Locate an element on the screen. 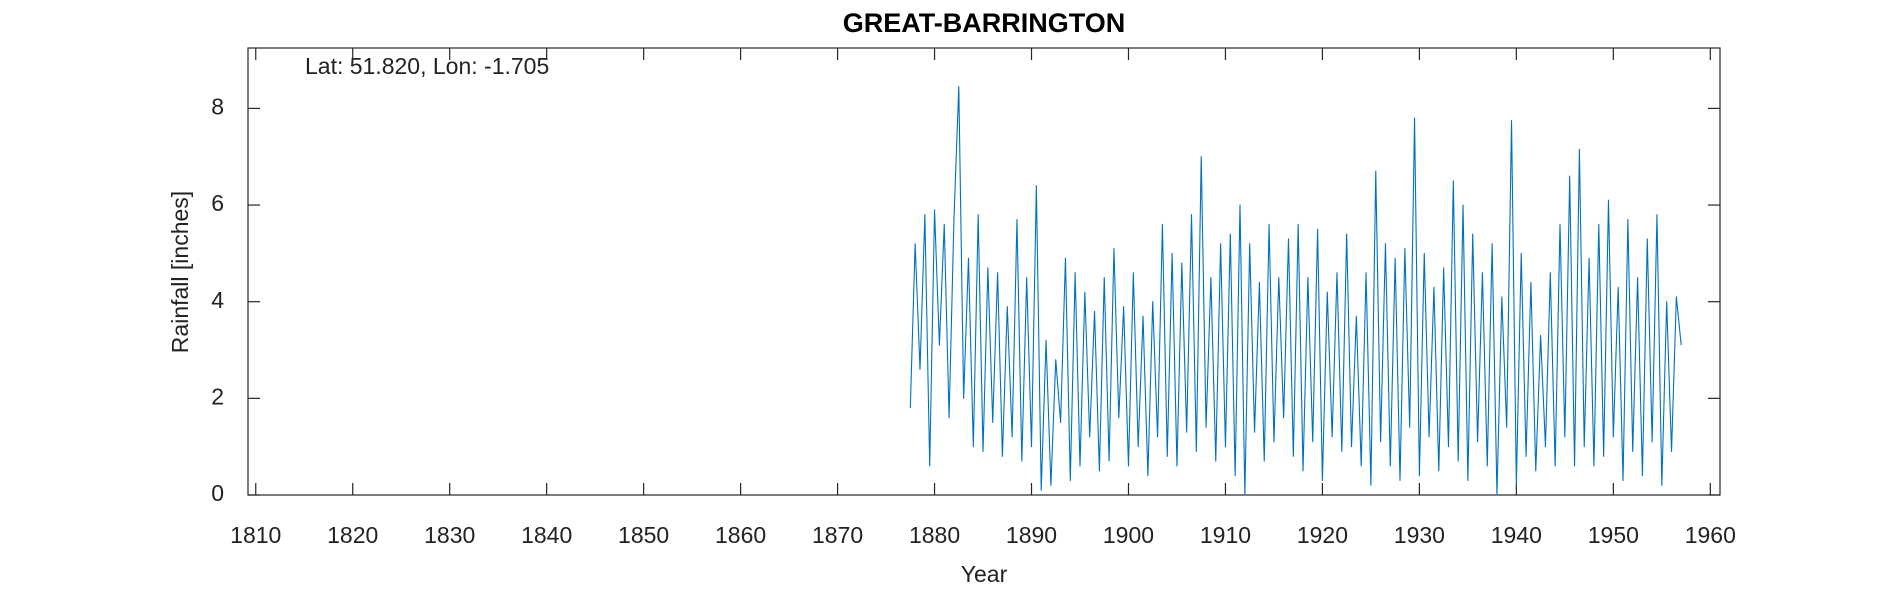 The height and width of the screenshot is (591, 1890). annotation: Lat: 51.820, Lon: -1.705 is located at coordinates (427, 66).